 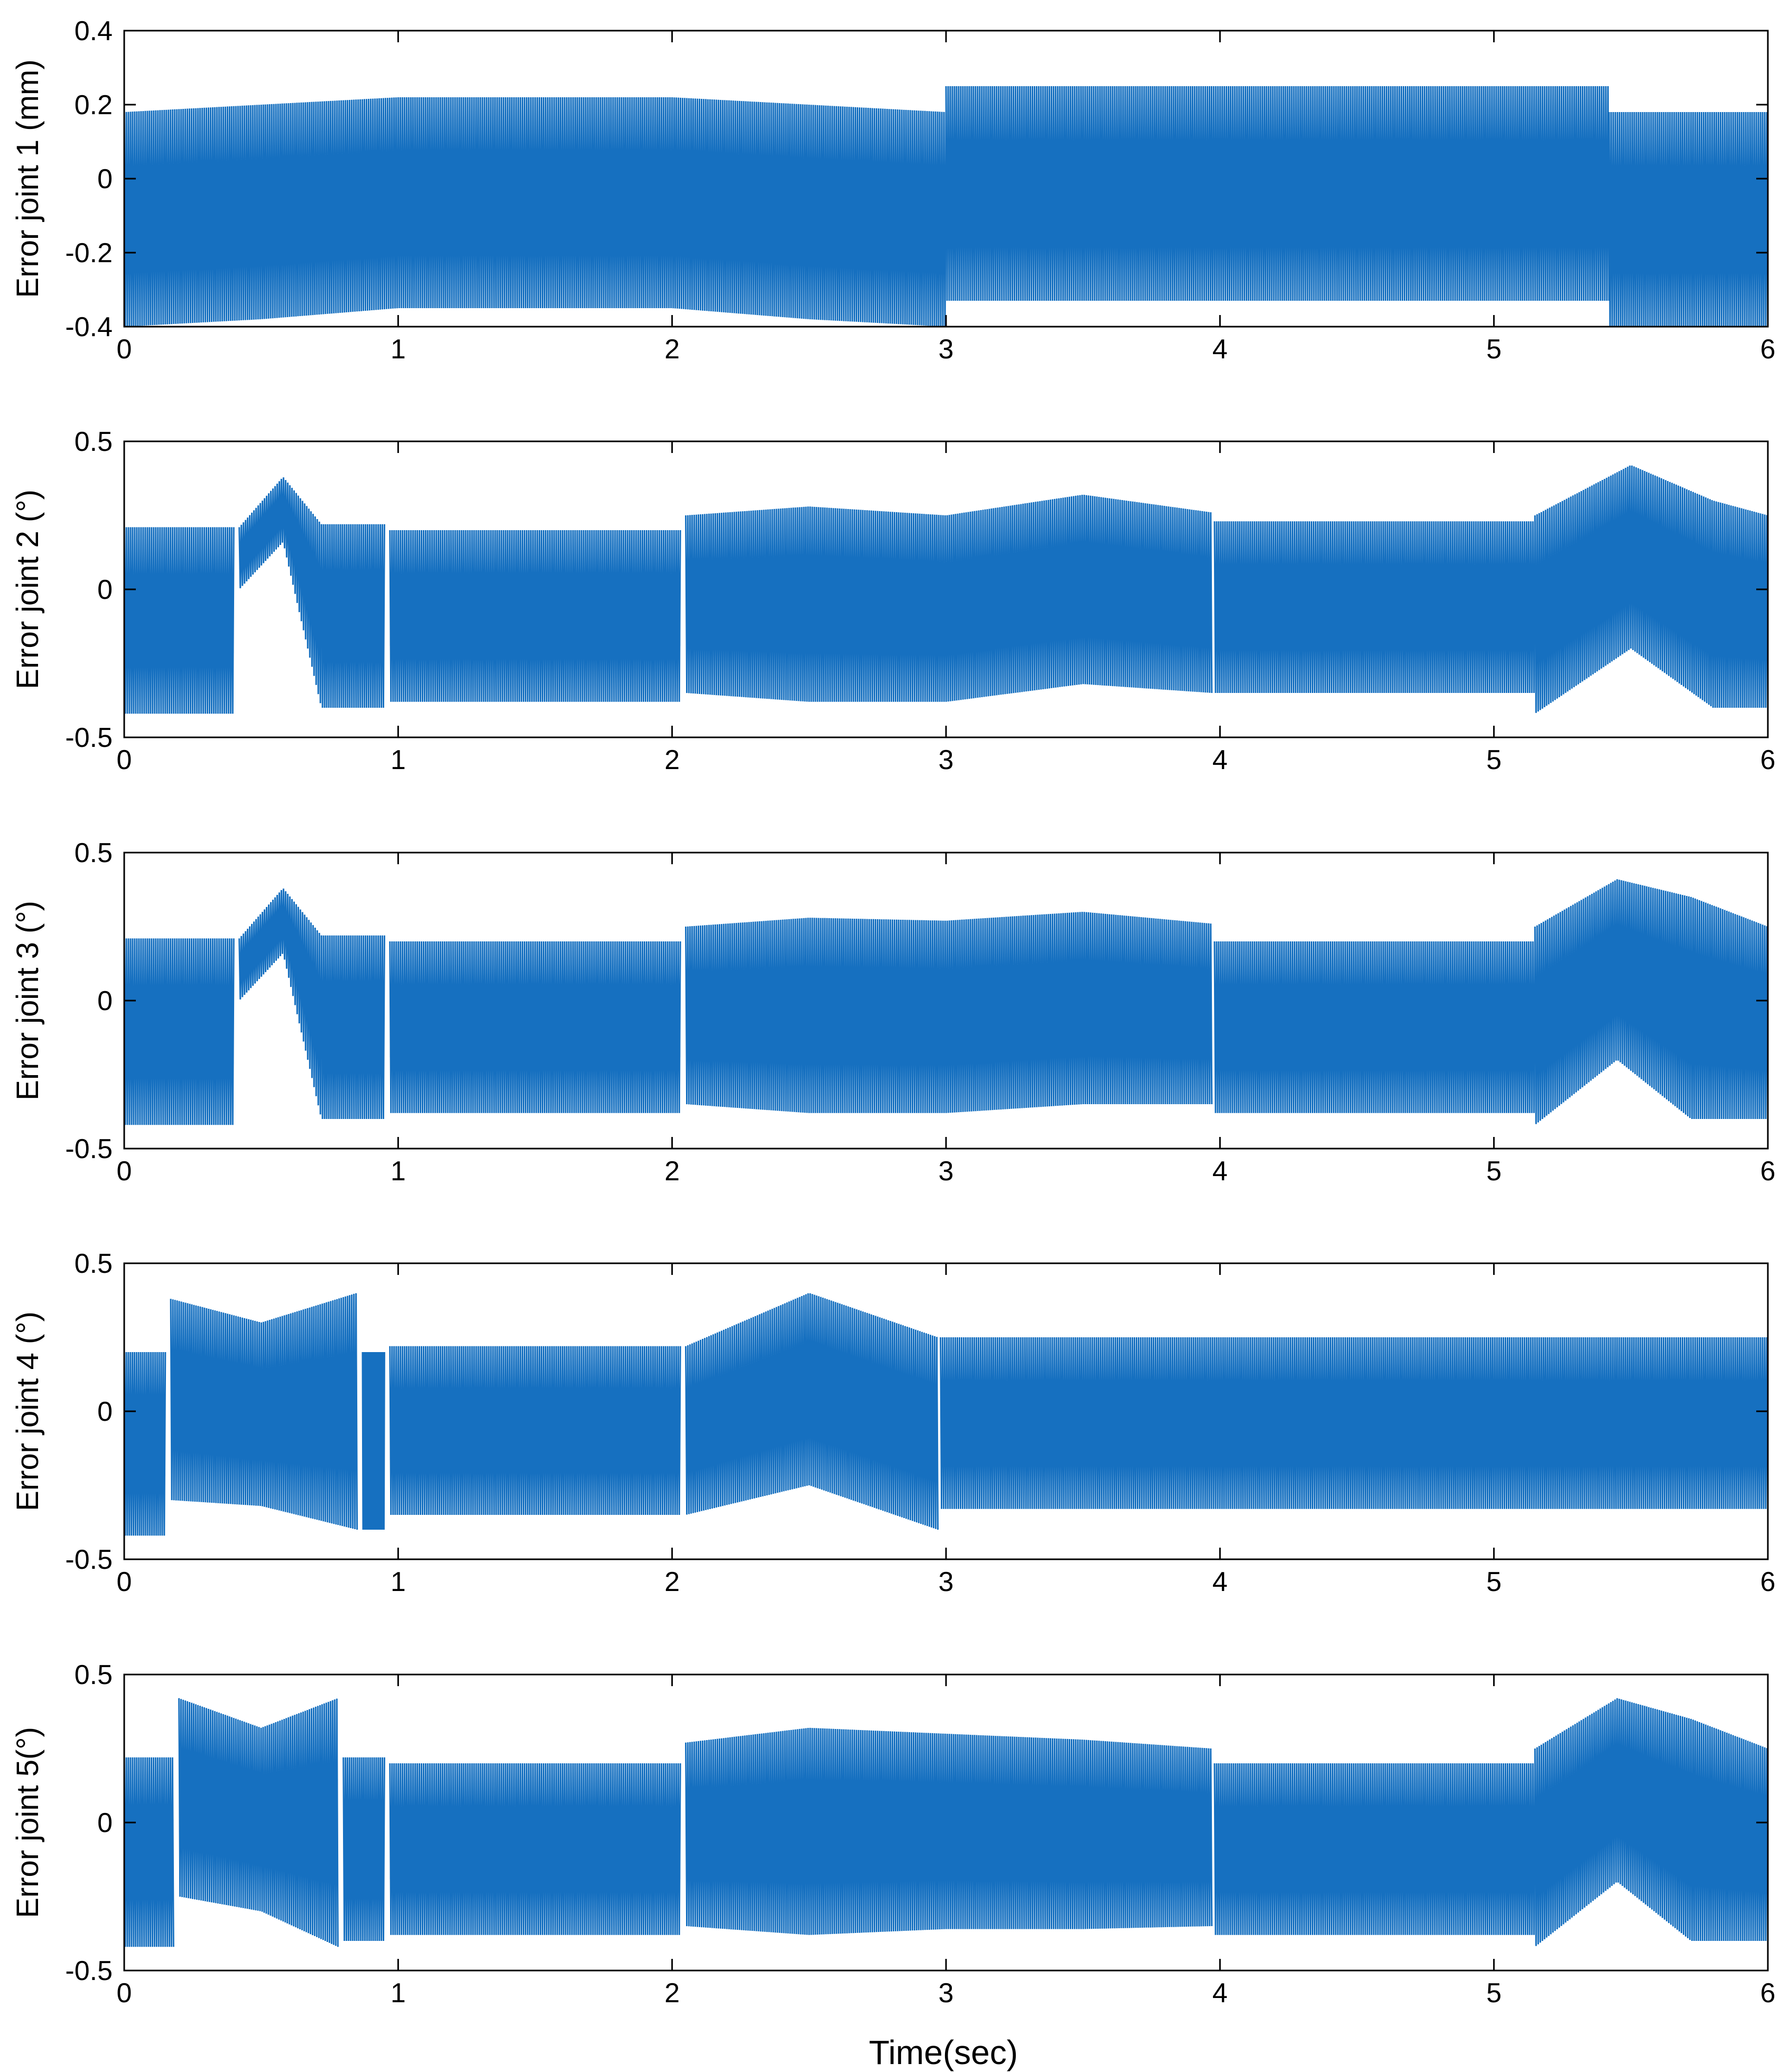 What do you see at coordinates (89, 327) in the screenshot?
I see `y-tick-label: -0.4` at bounding box center [89, 327].